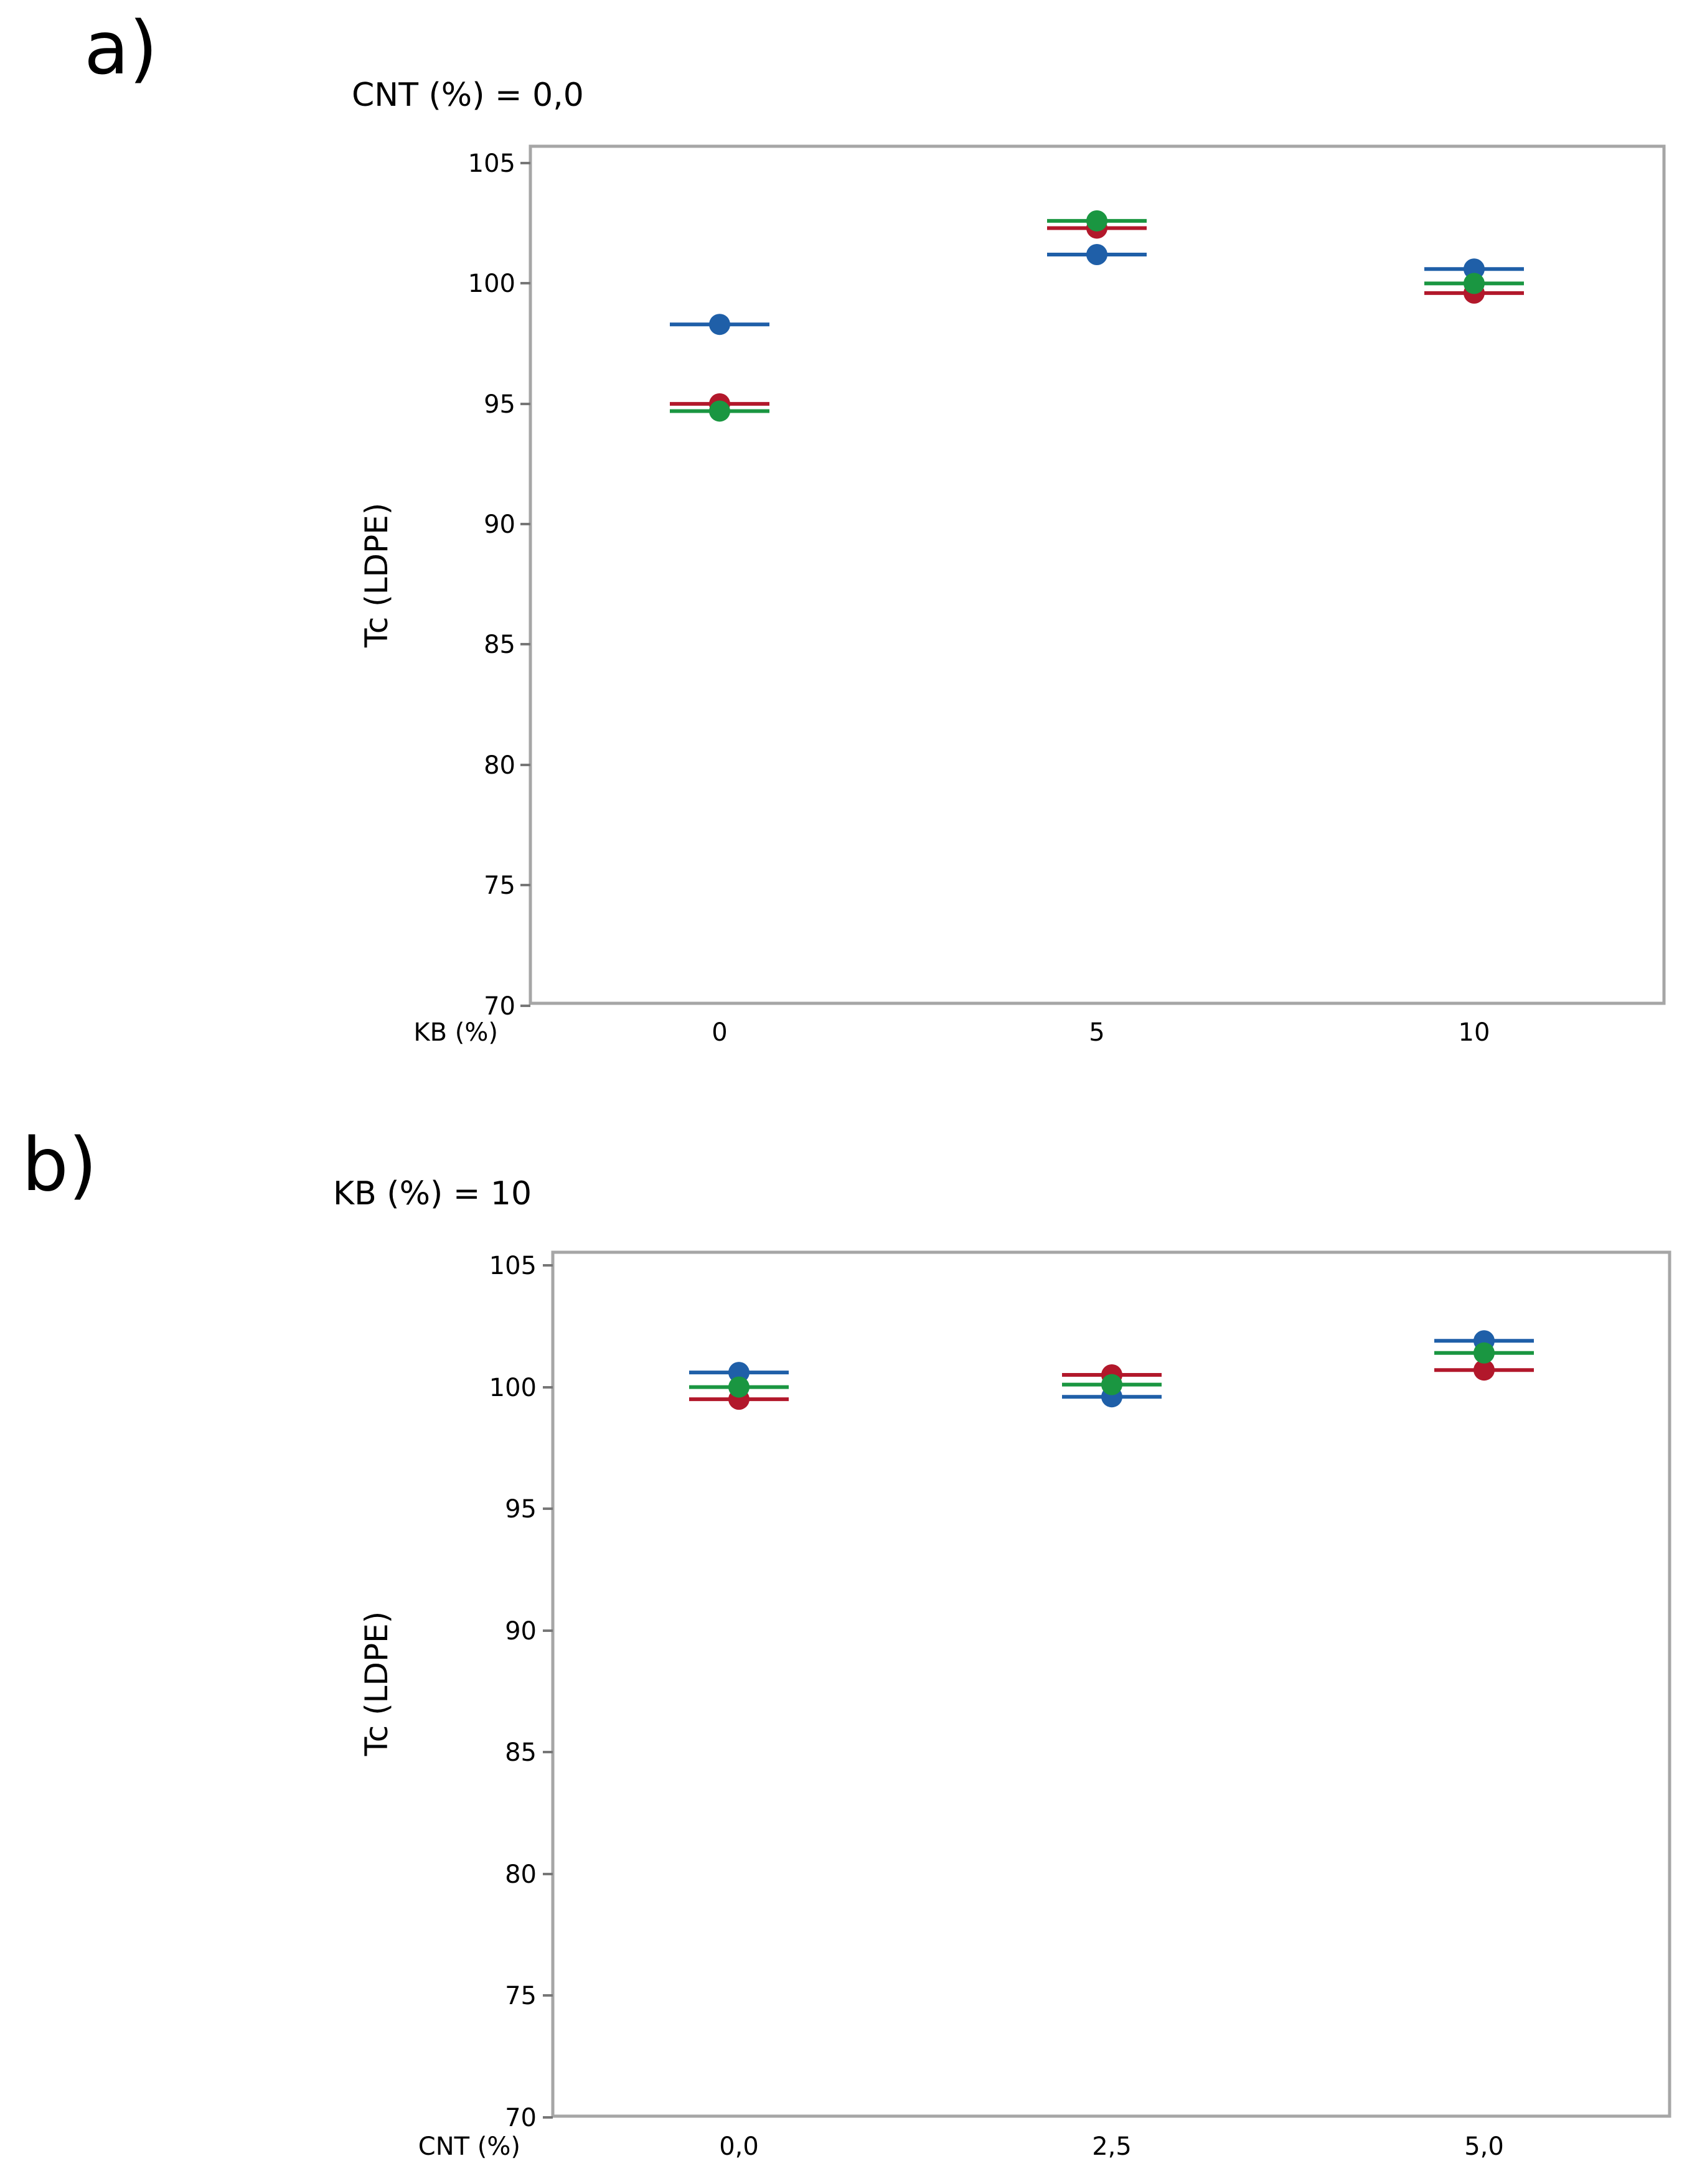 Image resolution: width=1692 pixels, height=2184 pixels. I want to click on panel-b-title: KB (%) = 10, so click(432, 1193).